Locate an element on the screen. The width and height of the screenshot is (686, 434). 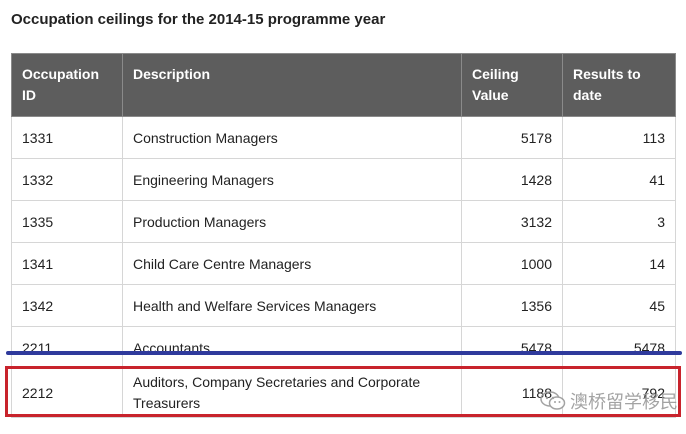
header-description: Description is located at coordinates (292, 85).